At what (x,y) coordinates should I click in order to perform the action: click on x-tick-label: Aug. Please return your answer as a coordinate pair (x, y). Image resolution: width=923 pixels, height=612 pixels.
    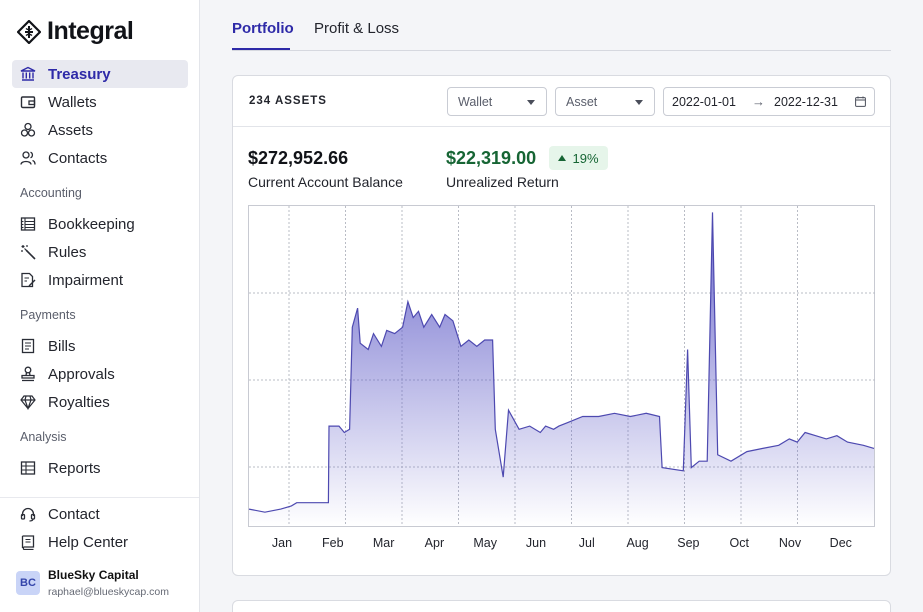
    Looking at the image, I should click on (637, 543).